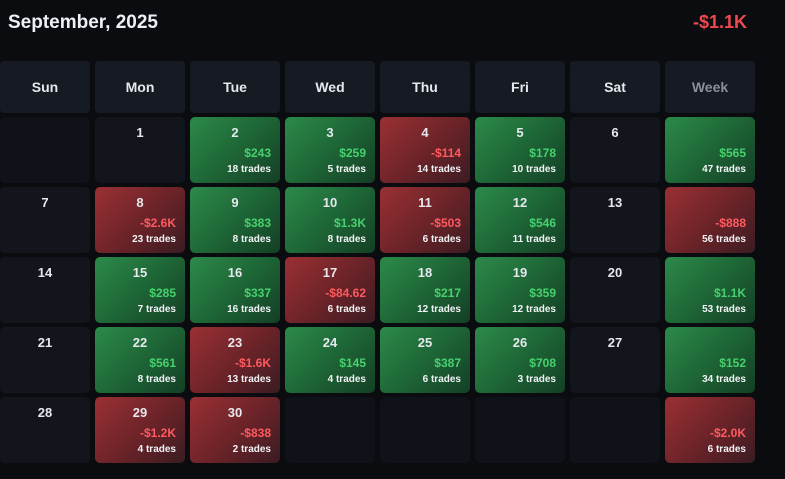 Image resolution: width=785 pixels, height=479 pixels. Describe the element at coordinates (520, 150) in the screenshot. I see `day-cell: 5 $178 10 trades` at that location.